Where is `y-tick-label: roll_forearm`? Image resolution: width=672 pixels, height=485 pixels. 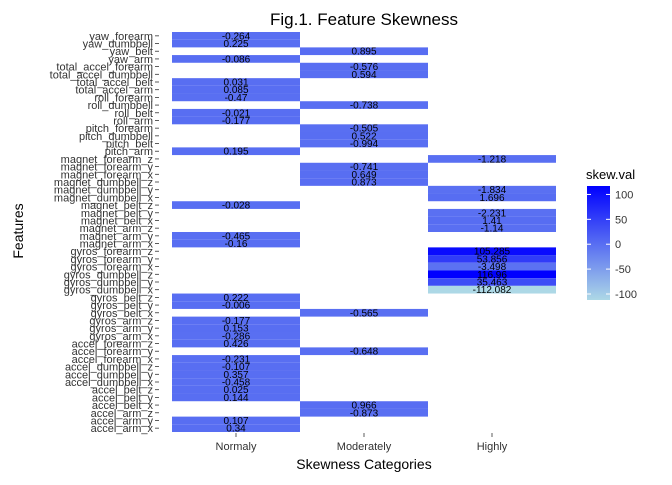 y-tick-label: roll_forearm is located at coordinates (123, 98).